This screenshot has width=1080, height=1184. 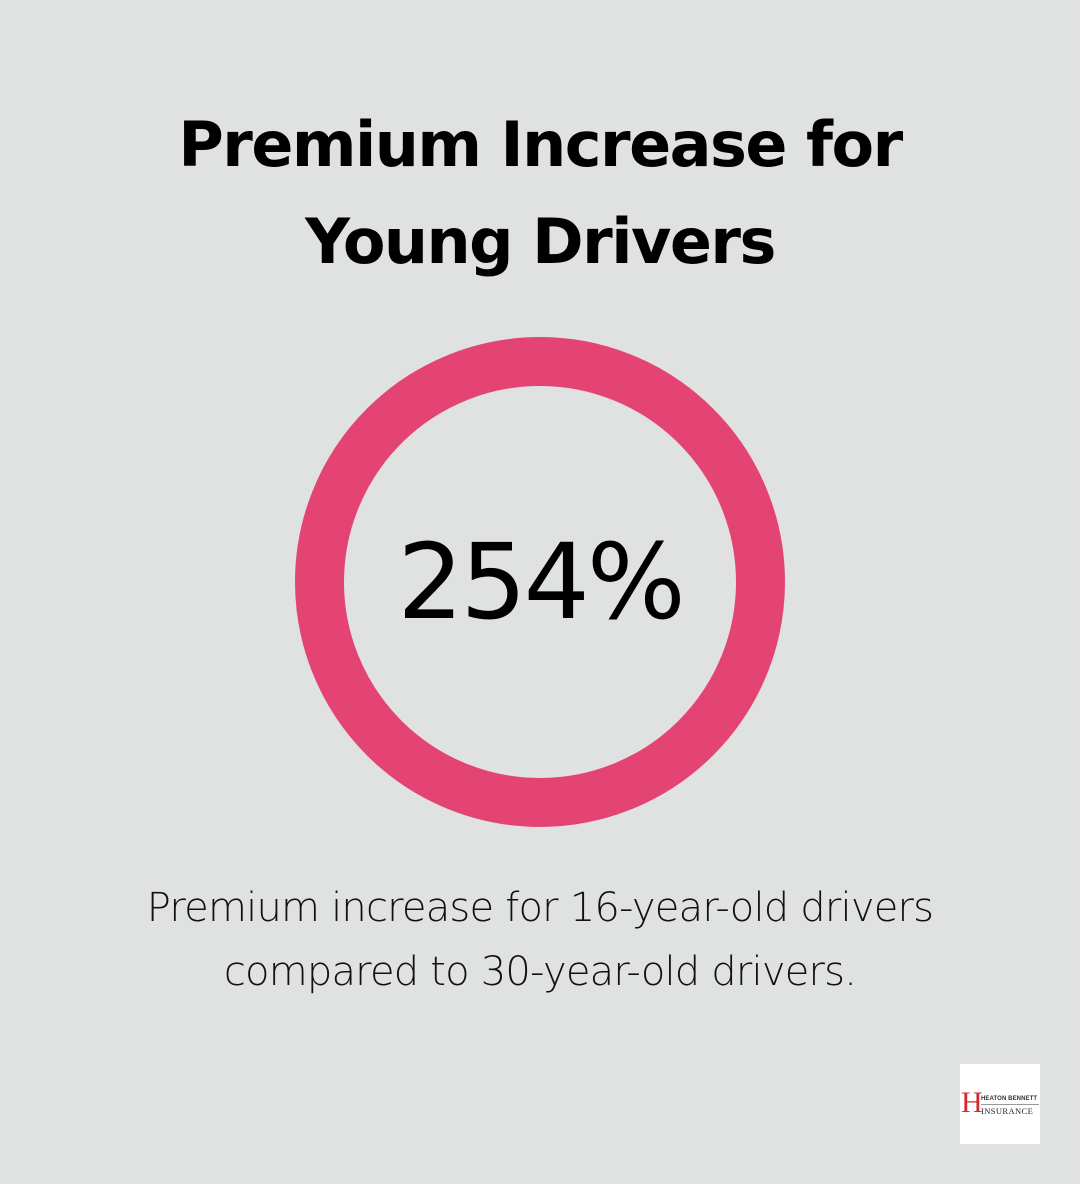 I want to click on logo-divider, so click(x=1010, y=1104).